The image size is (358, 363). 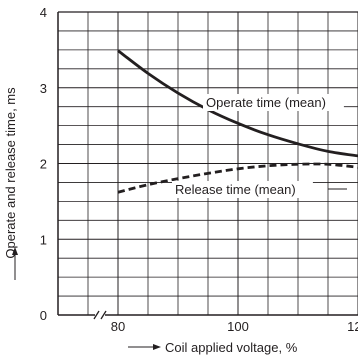 What do you see at coordinates (43, 164) in the screenshot?
I see `y-tick-label: 2` at bounding box center [43, 164].